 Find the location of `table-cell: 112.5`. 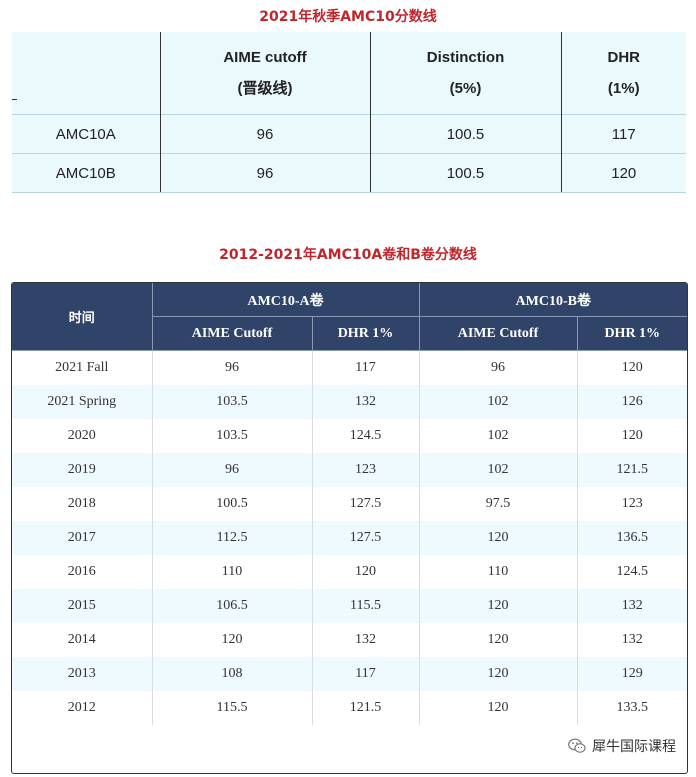

table-cell: 112.5 is located at coordinates (232, 538).